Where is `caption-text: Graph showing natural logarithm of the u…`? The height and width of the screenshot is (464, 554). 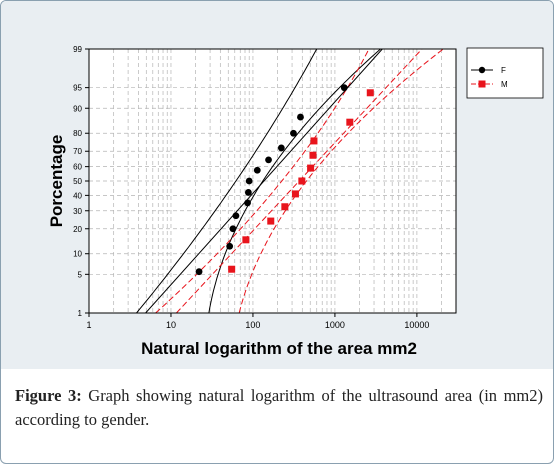 caption-text: Graph showing natural logarithm of the u… is located at coordinates (279, 407).